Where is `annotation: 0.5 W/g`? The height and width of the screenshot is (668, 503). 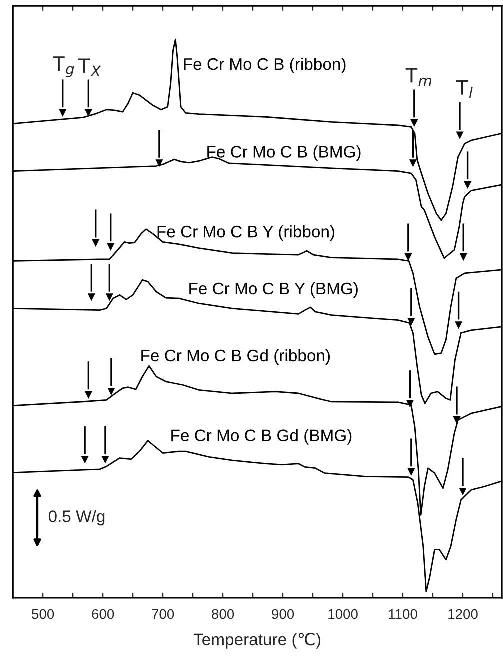 annotation: 0.5 W/g is located at coordinates (76, 518).